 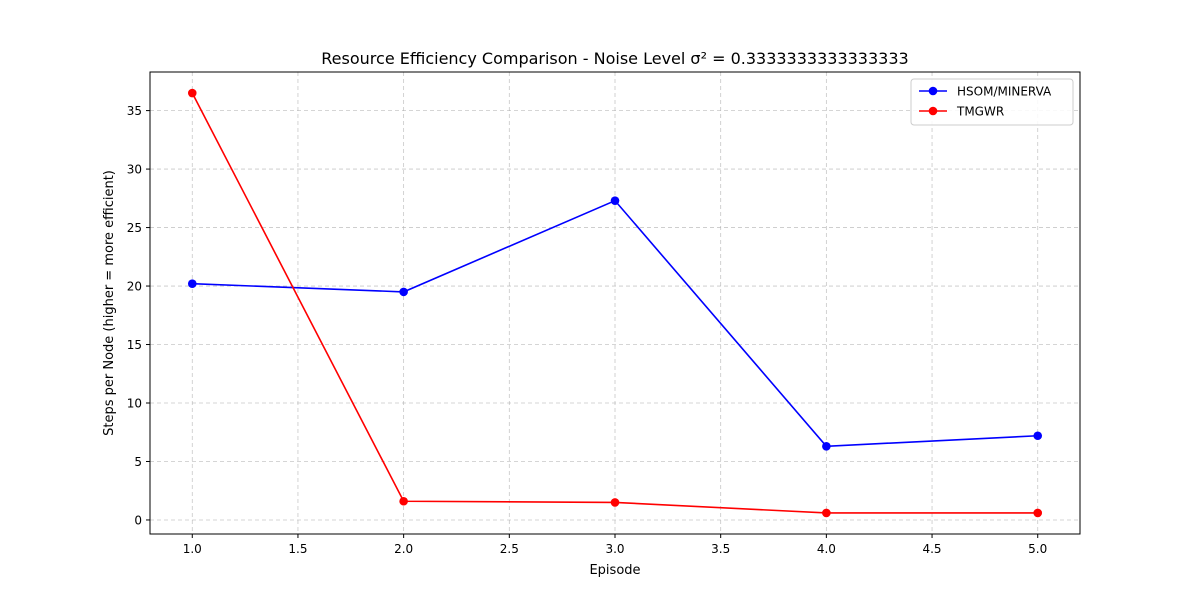 What do you see at coordinates (192, 549) in the screenshot?
I see `x-tick-label: 1.0` at bounding box center [192, 549].